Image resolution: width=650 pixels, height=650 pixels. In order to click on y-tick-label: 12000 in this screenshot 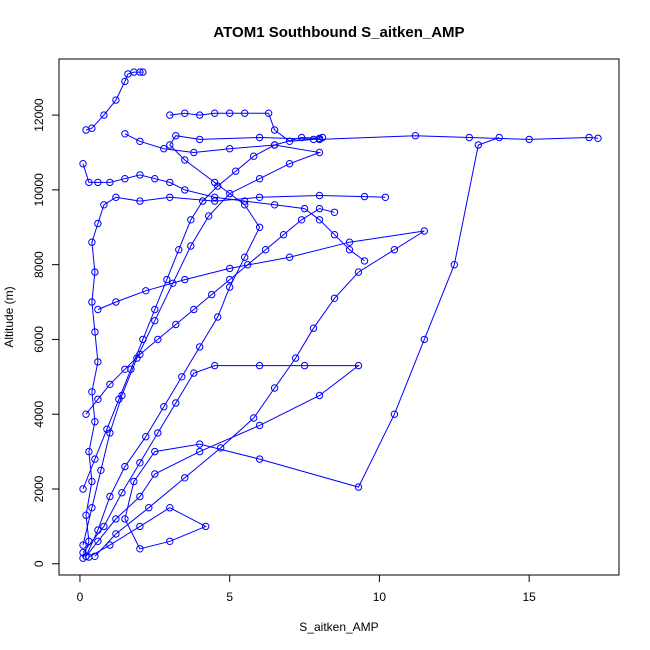, I will do `click(39, 115)`.